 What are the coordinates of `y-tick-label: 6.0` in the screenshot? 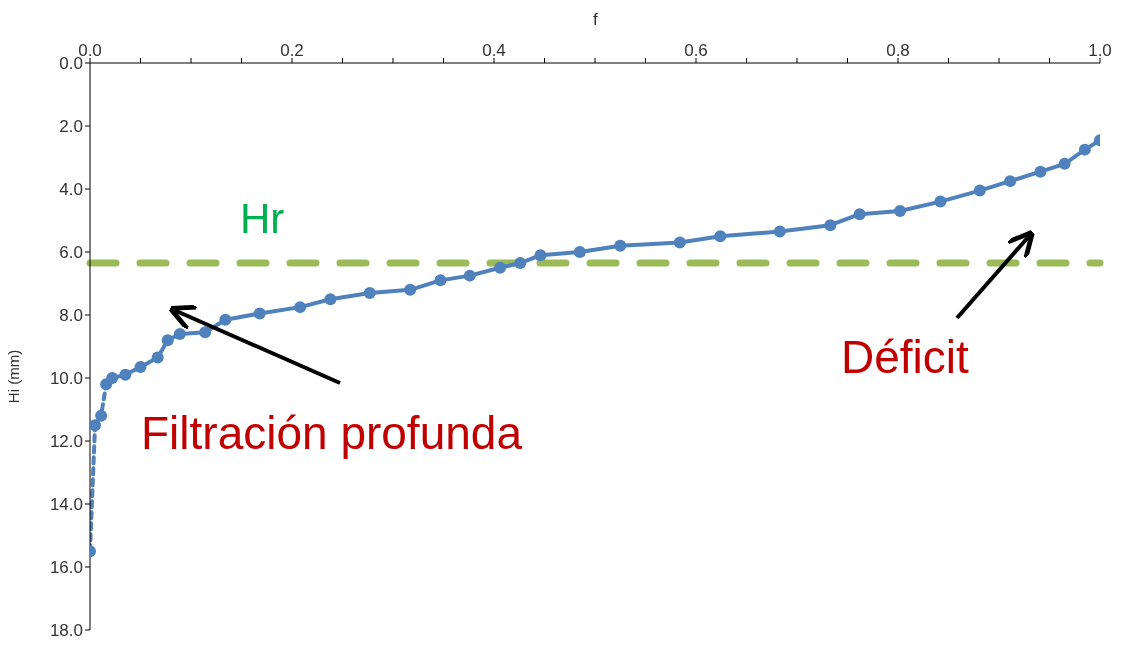 It's located at (71, 253).